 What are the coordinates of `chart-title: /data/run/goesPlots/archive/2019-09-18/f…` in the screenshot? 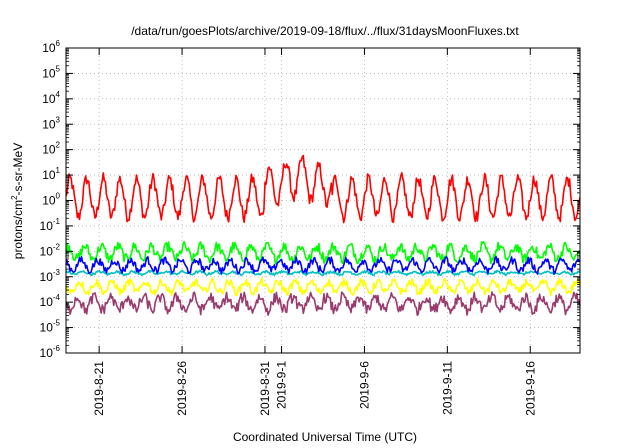 It's located at (325, 31).